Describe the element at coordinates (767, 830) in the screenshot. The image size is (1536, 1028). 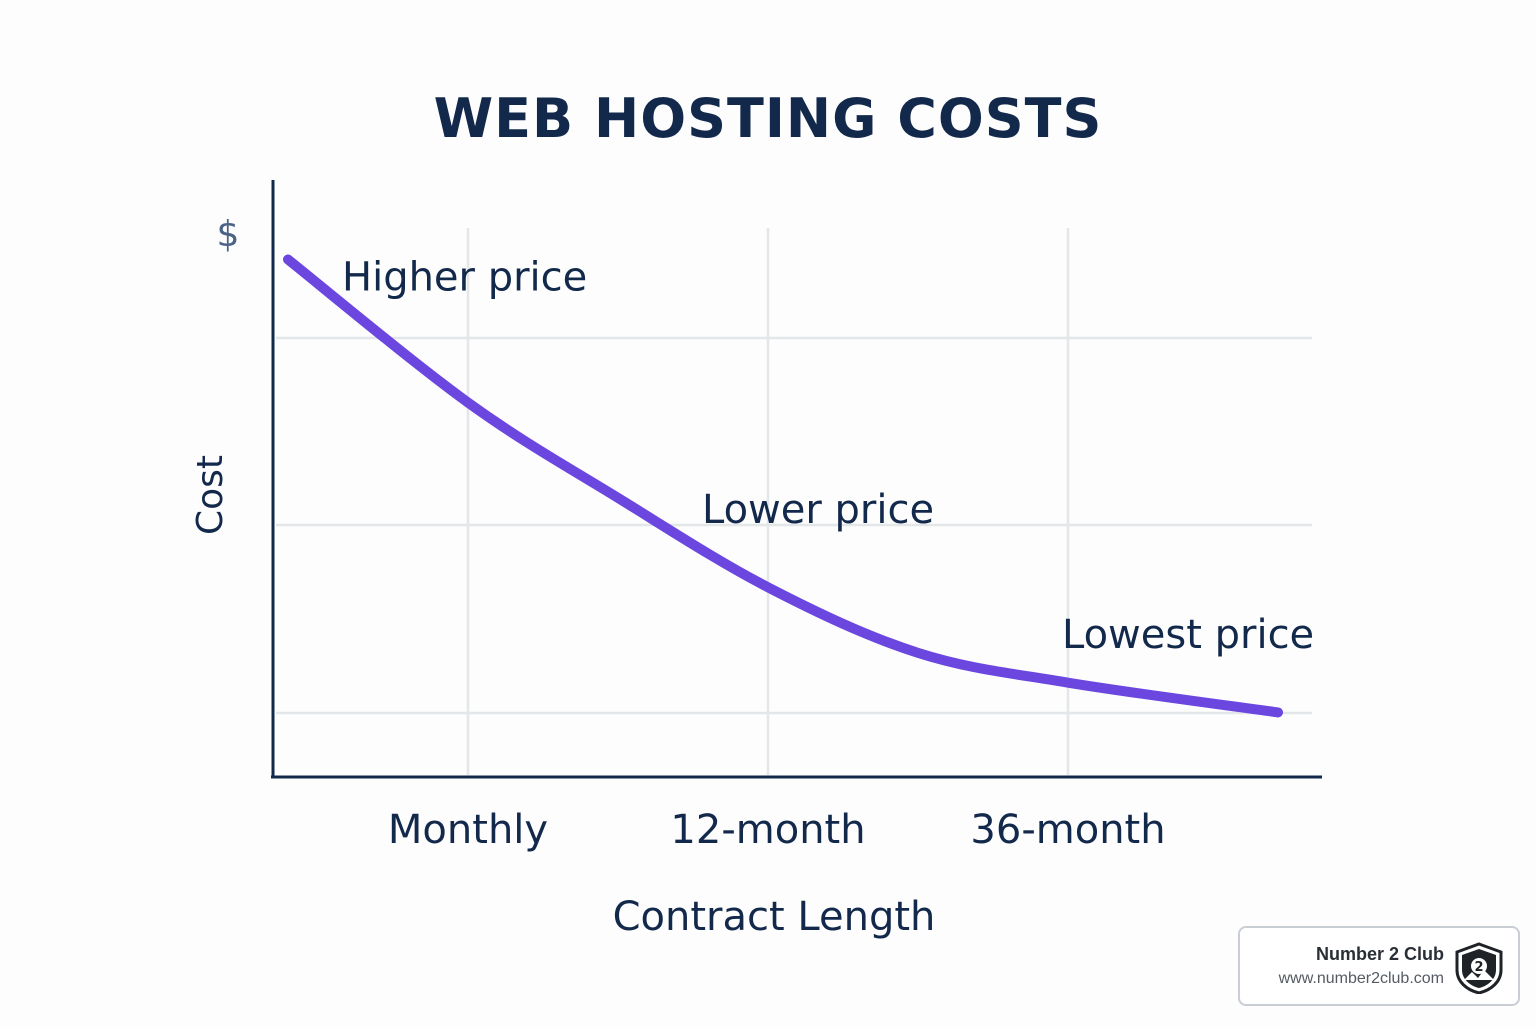
I see `x-tick-label-2: 12-month` at that location.